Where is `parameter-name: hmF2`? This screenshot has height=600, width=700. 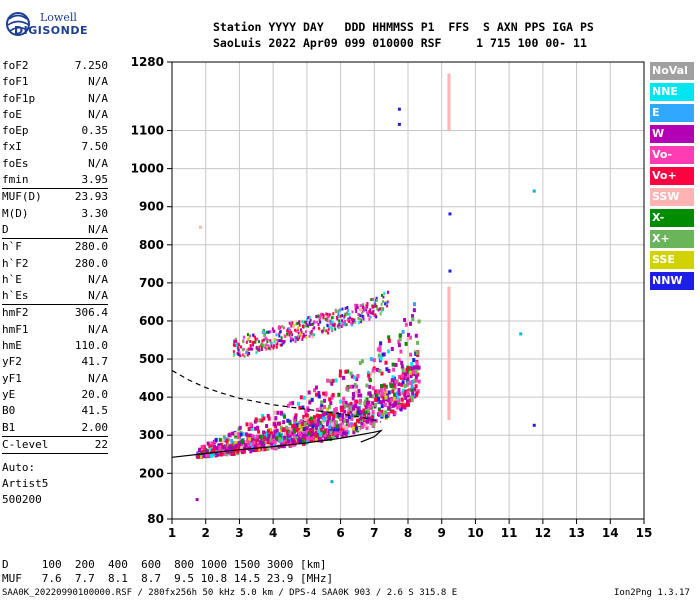 parameter-name: hmF2 is located at coordinates (15, 313).